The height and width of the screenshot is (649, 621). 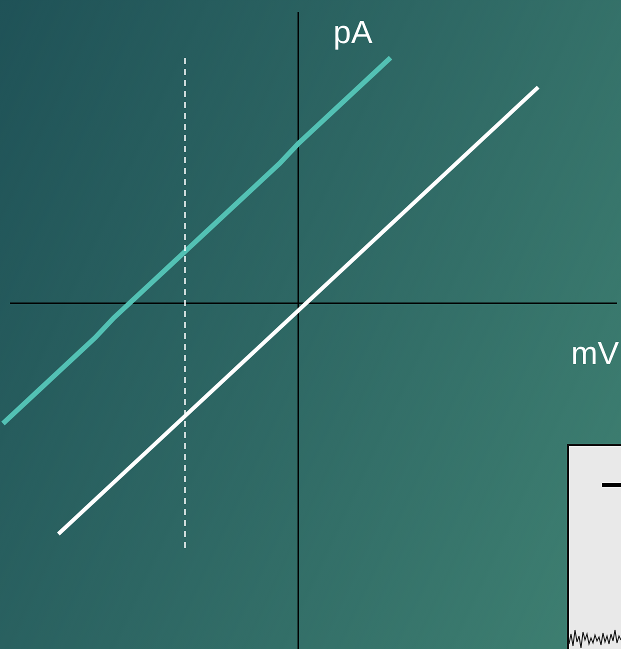 What do you see at coordinates (595, 353) in the screenshot?
I see `x-axis-title: mV` at bounding box center [595, 353].